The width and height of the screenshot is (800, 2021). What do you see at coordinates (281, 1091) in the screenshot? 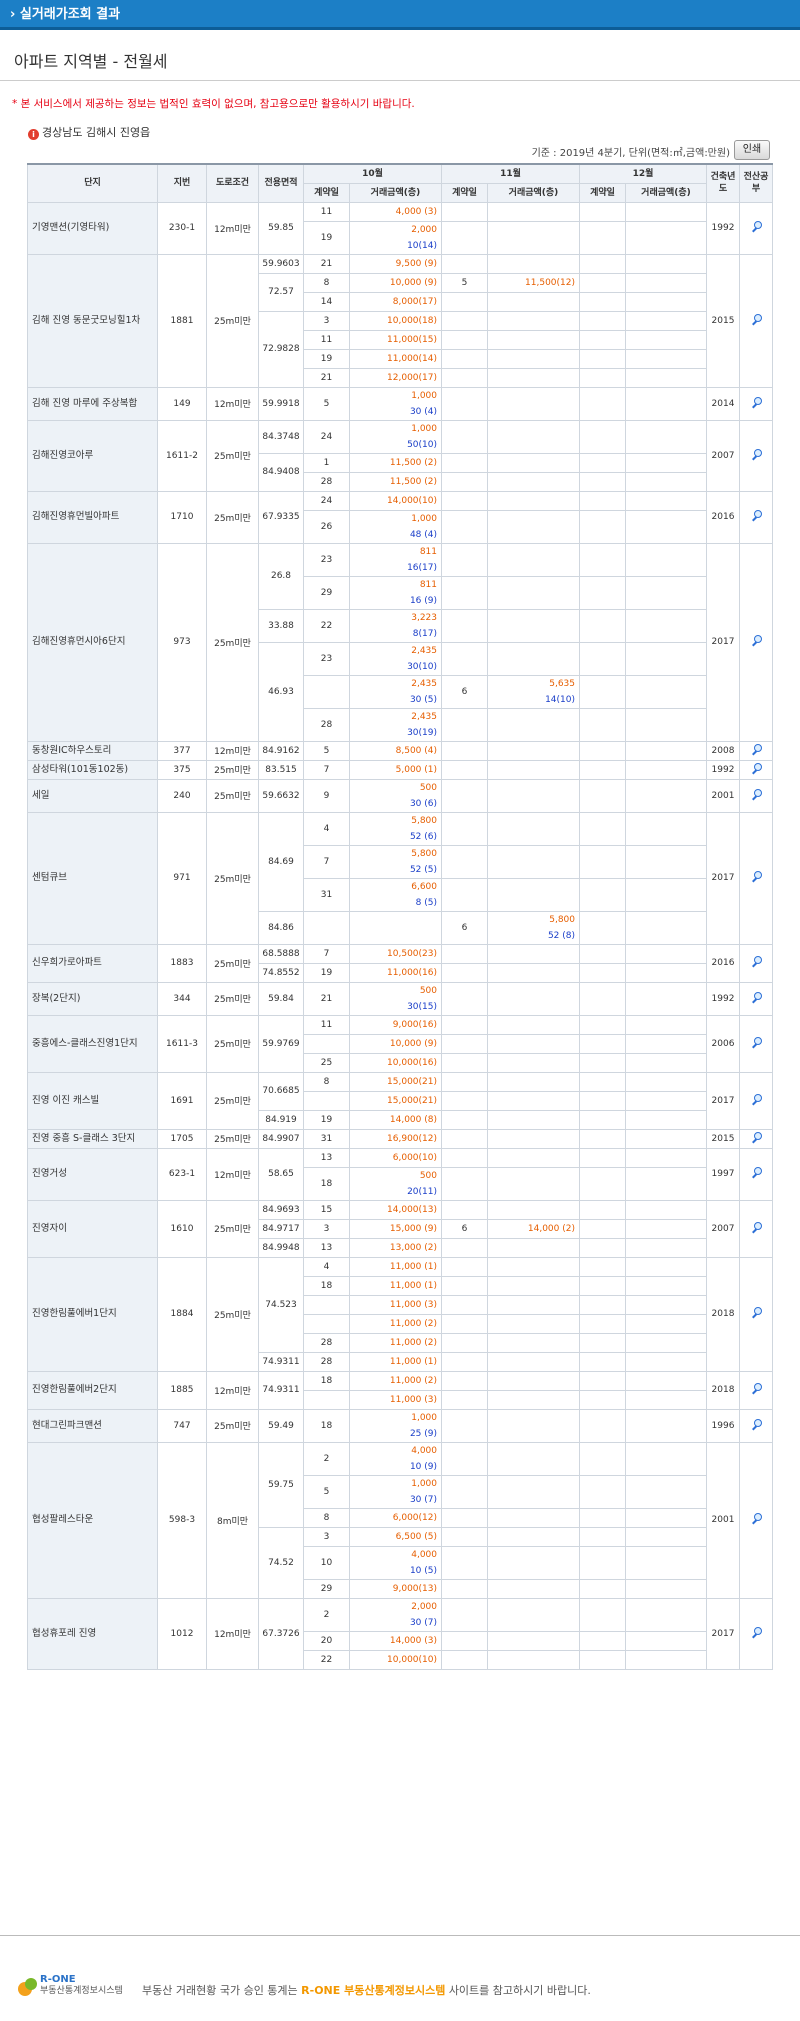
I see `exclusive-area: 70.6685` at bounding box center [281, 1091].